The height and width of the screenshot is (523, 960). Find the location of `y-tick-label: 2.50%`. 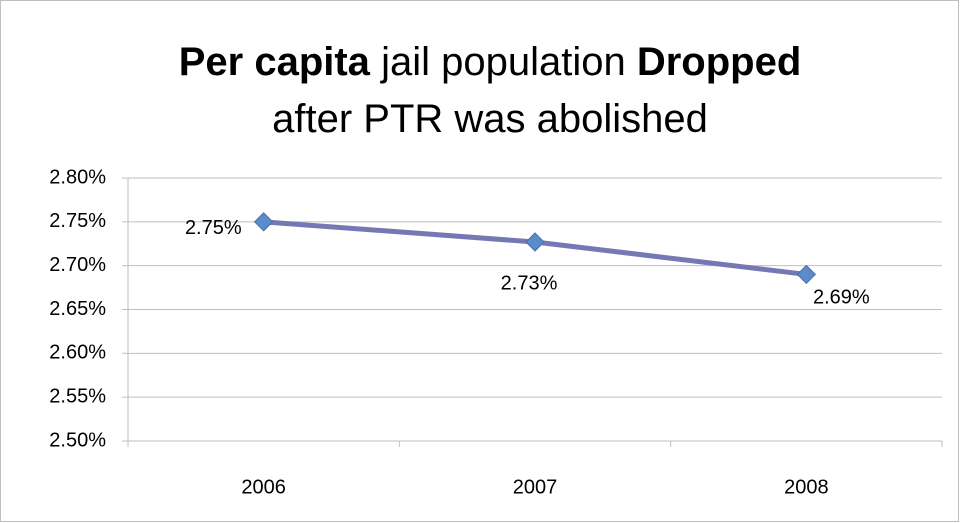

y-tick-label: 2.50% is located at coordinates (77, 440).